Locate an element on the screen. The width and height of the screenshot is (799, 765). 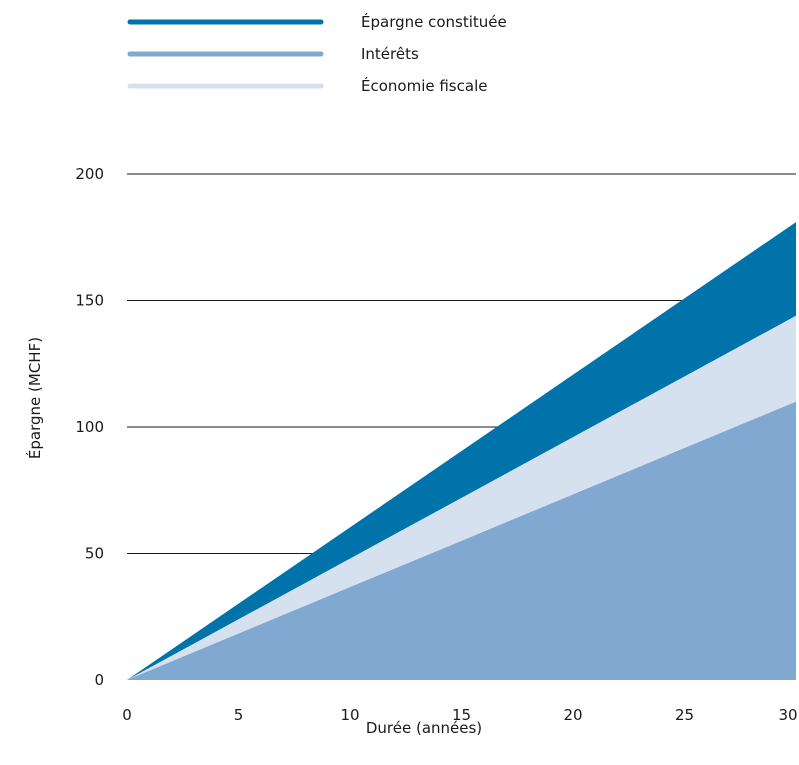
y-ticks: 0 50 100 150 200 is located at coordinates (89, 427).